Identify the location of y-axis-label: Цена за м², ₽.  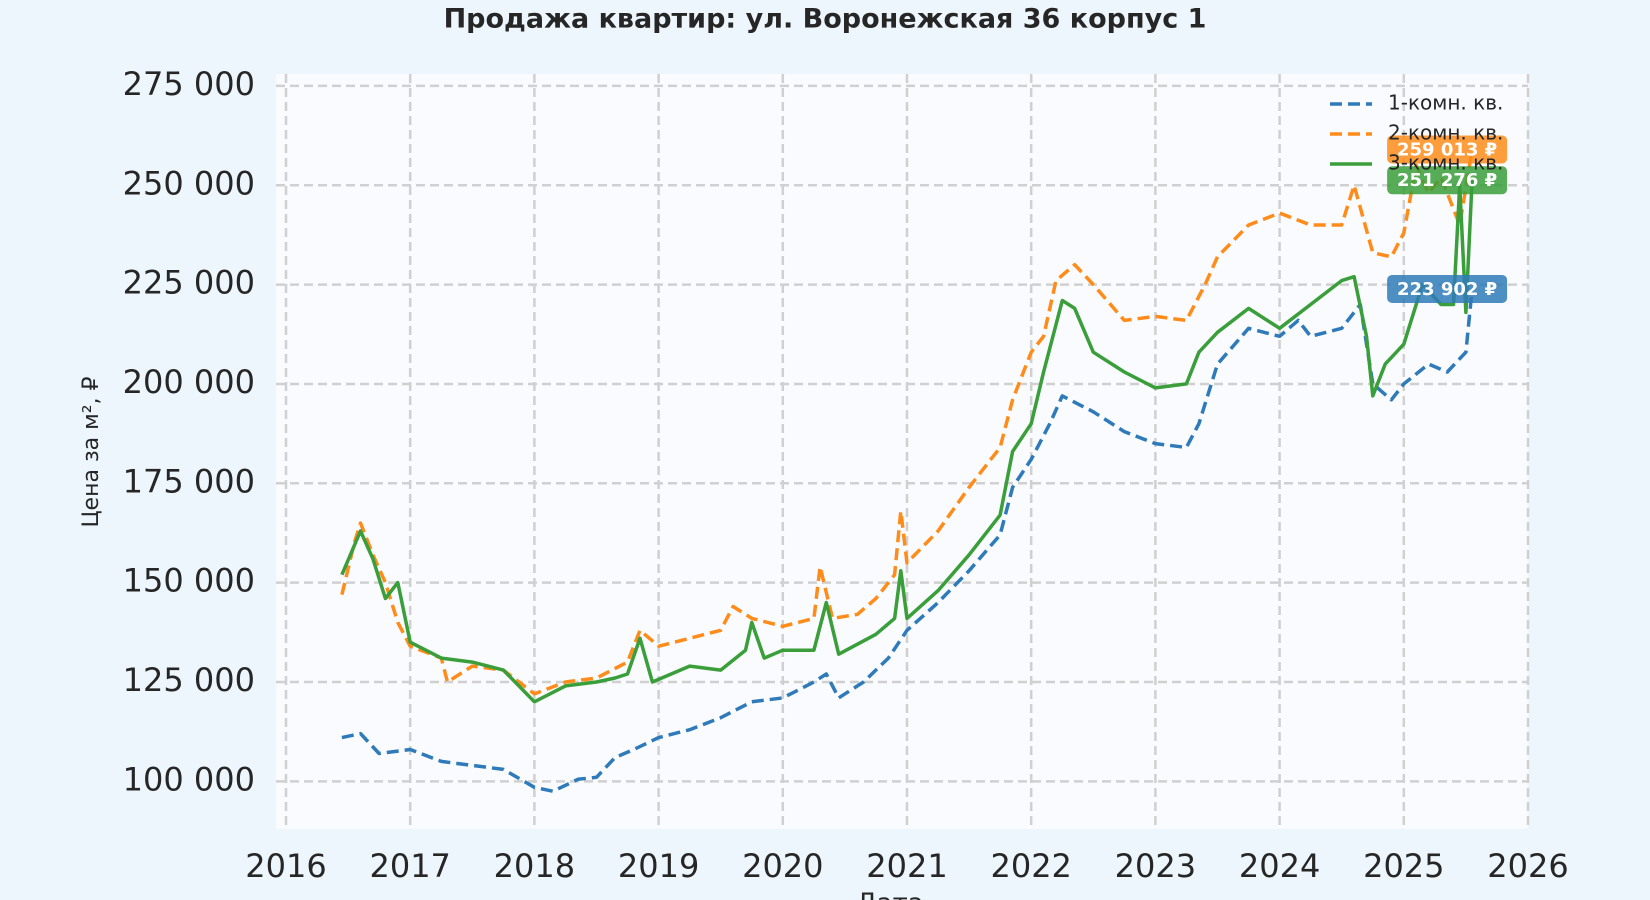
(91, 451).